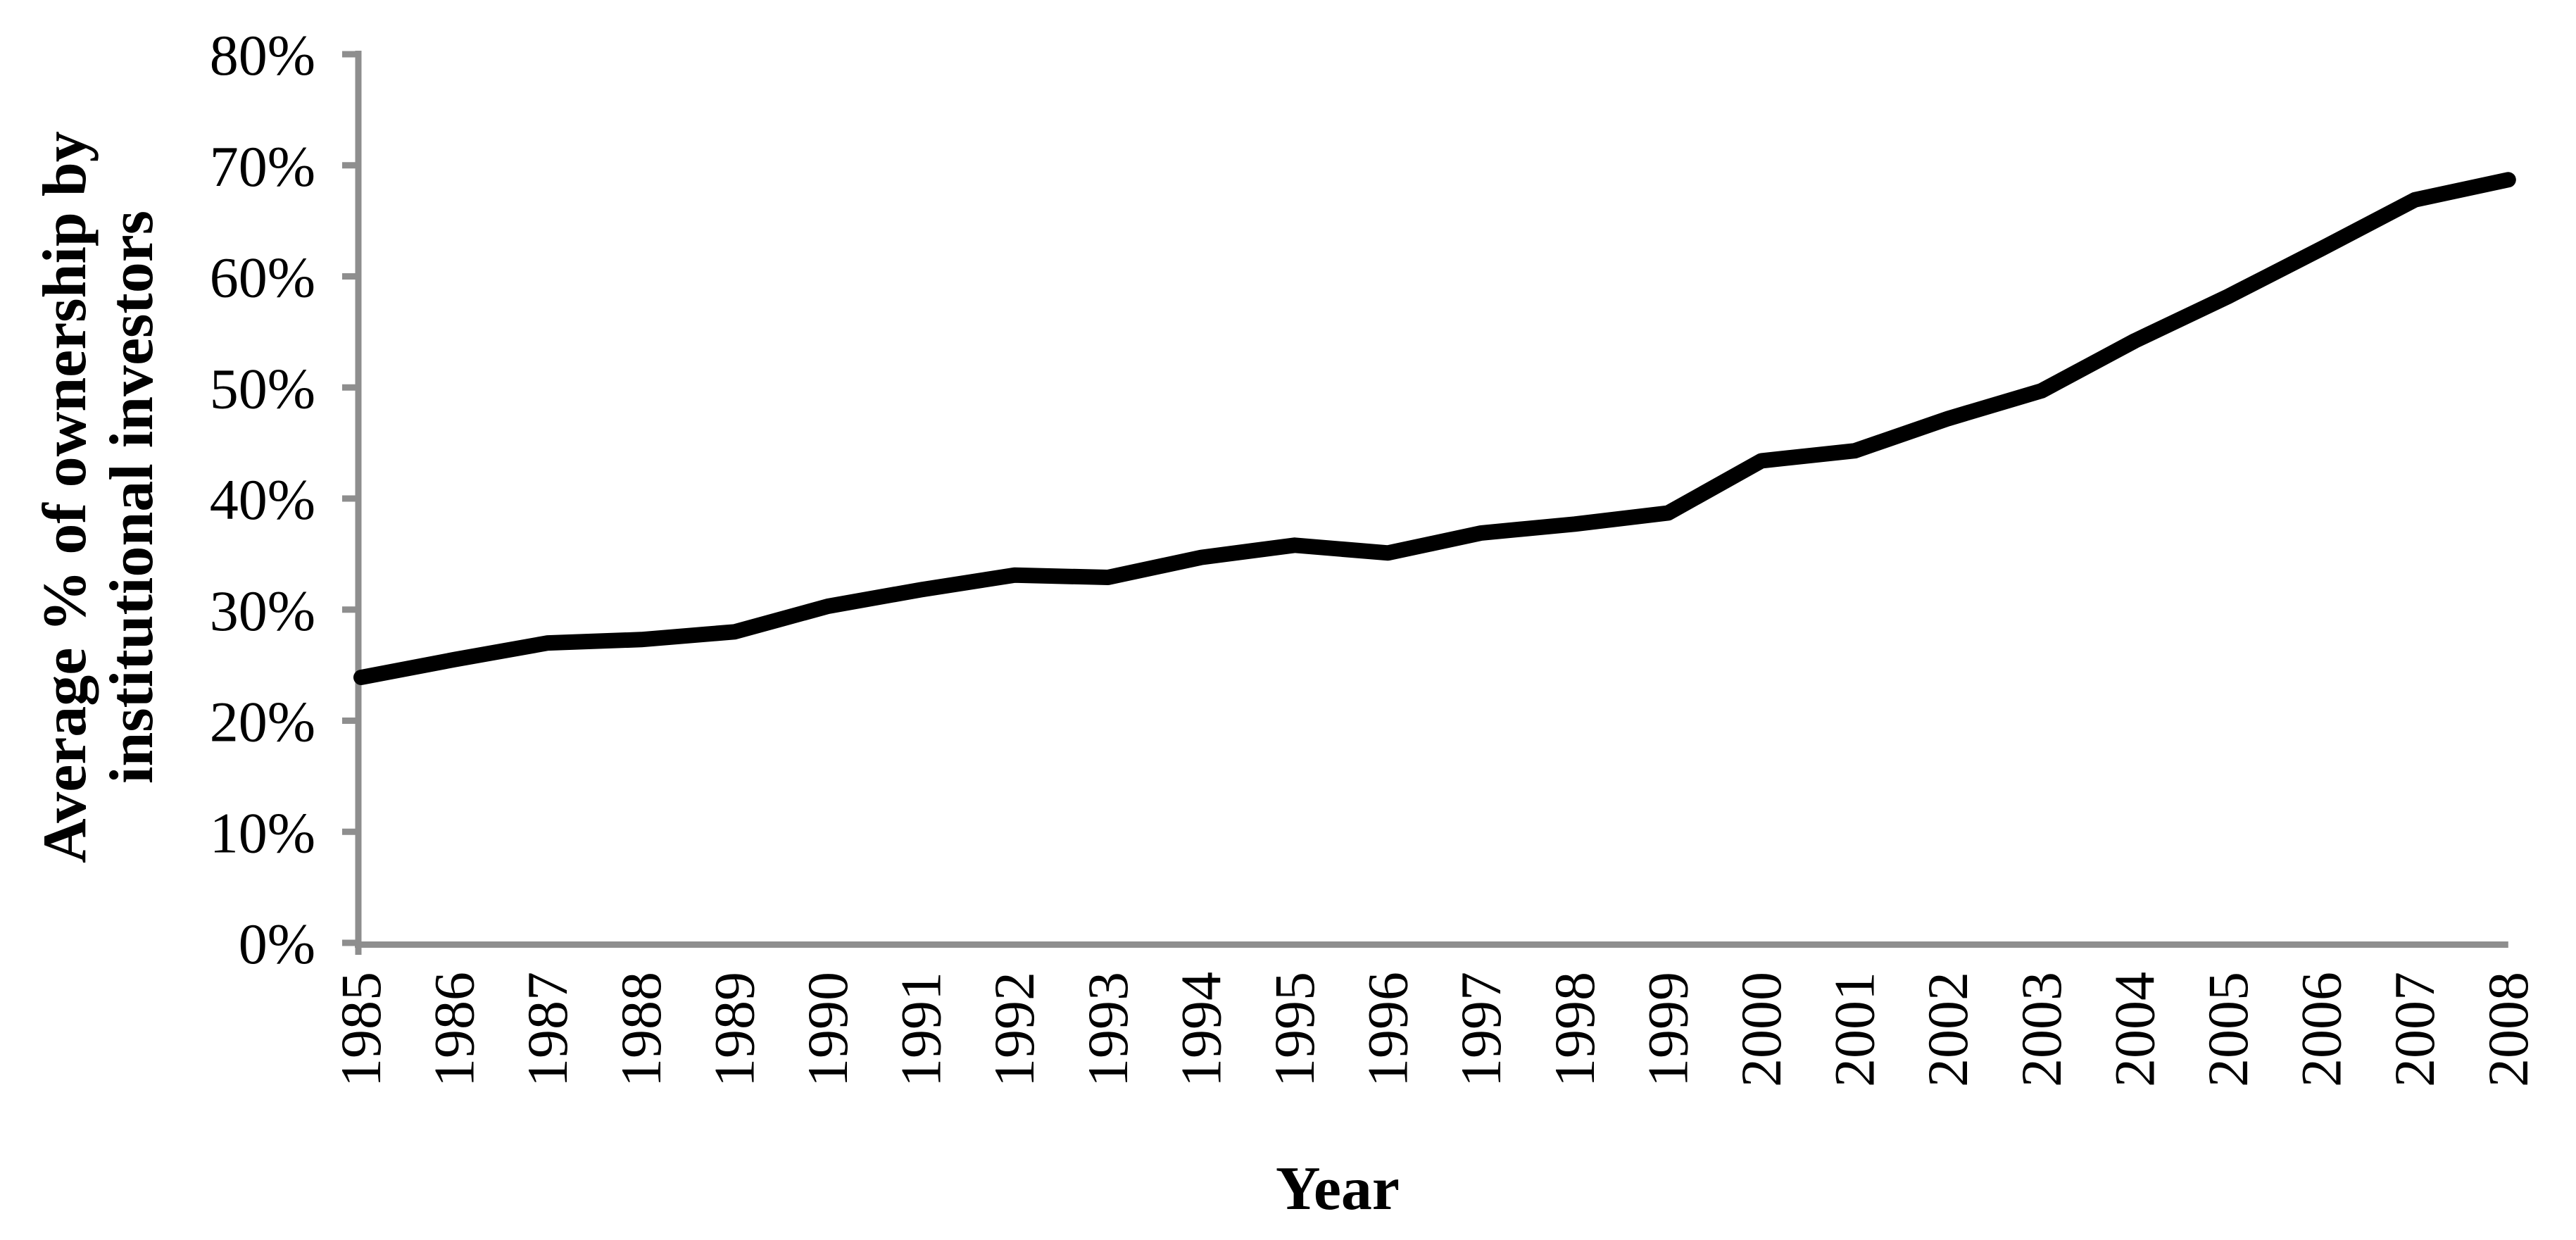 Image resolution: width=2576 pixels, height=1240 pixels. Describe the element at coordinates (263, 278) in the screenshot. I see `y-tick-label: 60%` at that location.